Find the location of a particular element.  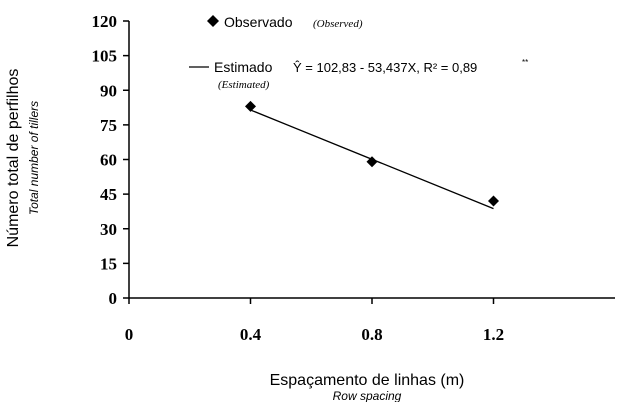

legend-estimated-label-en: (Estimated) is located at coordinates (244, 85).